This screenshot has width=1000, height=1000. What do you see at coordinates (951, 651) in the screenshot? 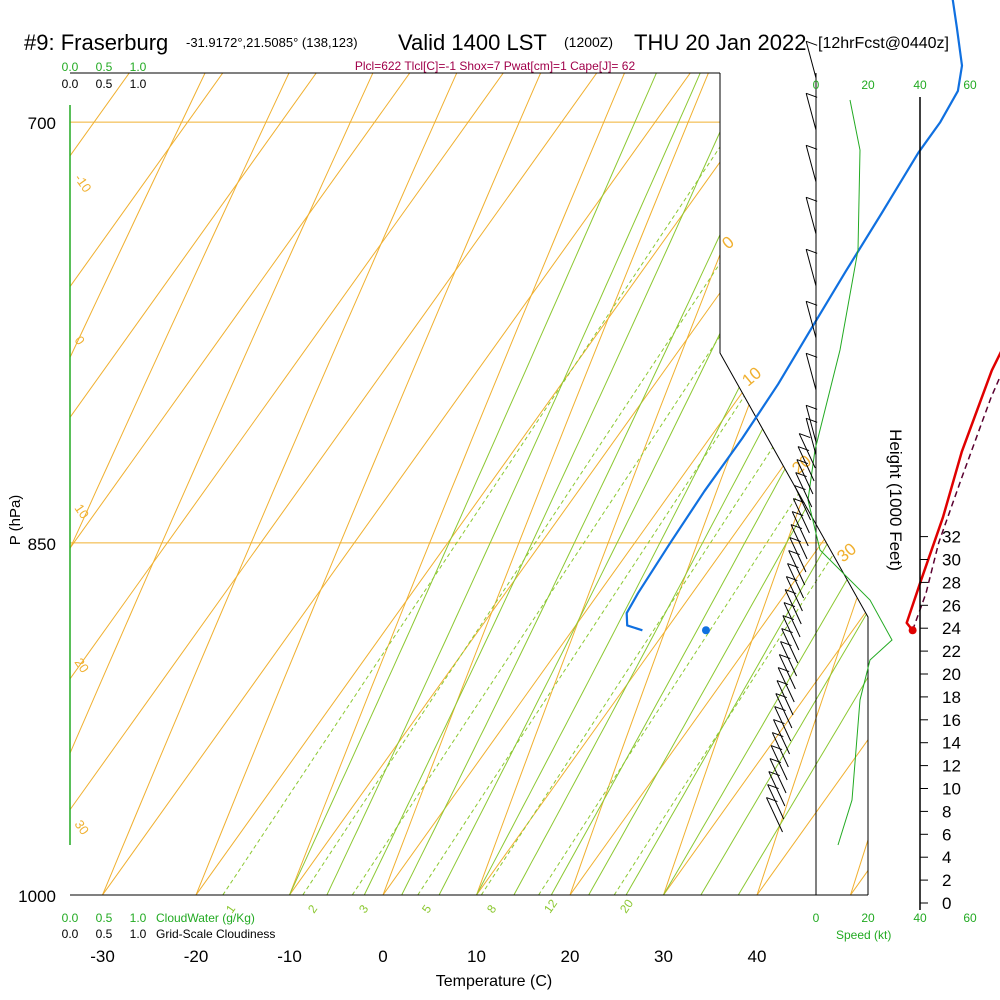
I see `height-tick-label: 22` at bounding box center [951, 651].